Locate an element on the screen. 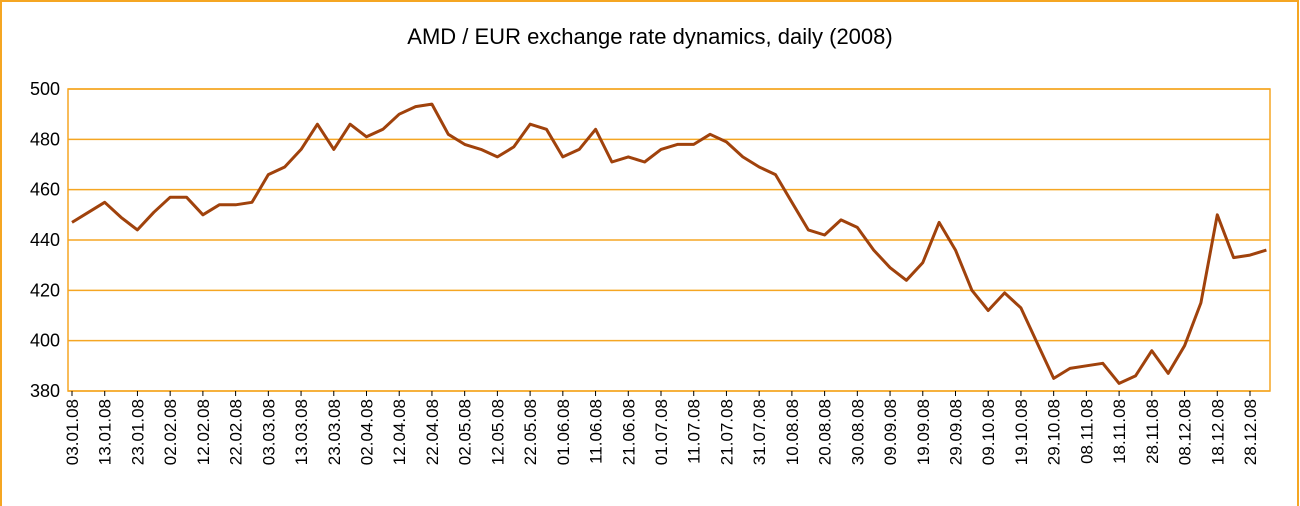 The height and width of the screenshot is (506, 1300). x-tick-label: 10.08.08 is located at coordinates (792, 432).